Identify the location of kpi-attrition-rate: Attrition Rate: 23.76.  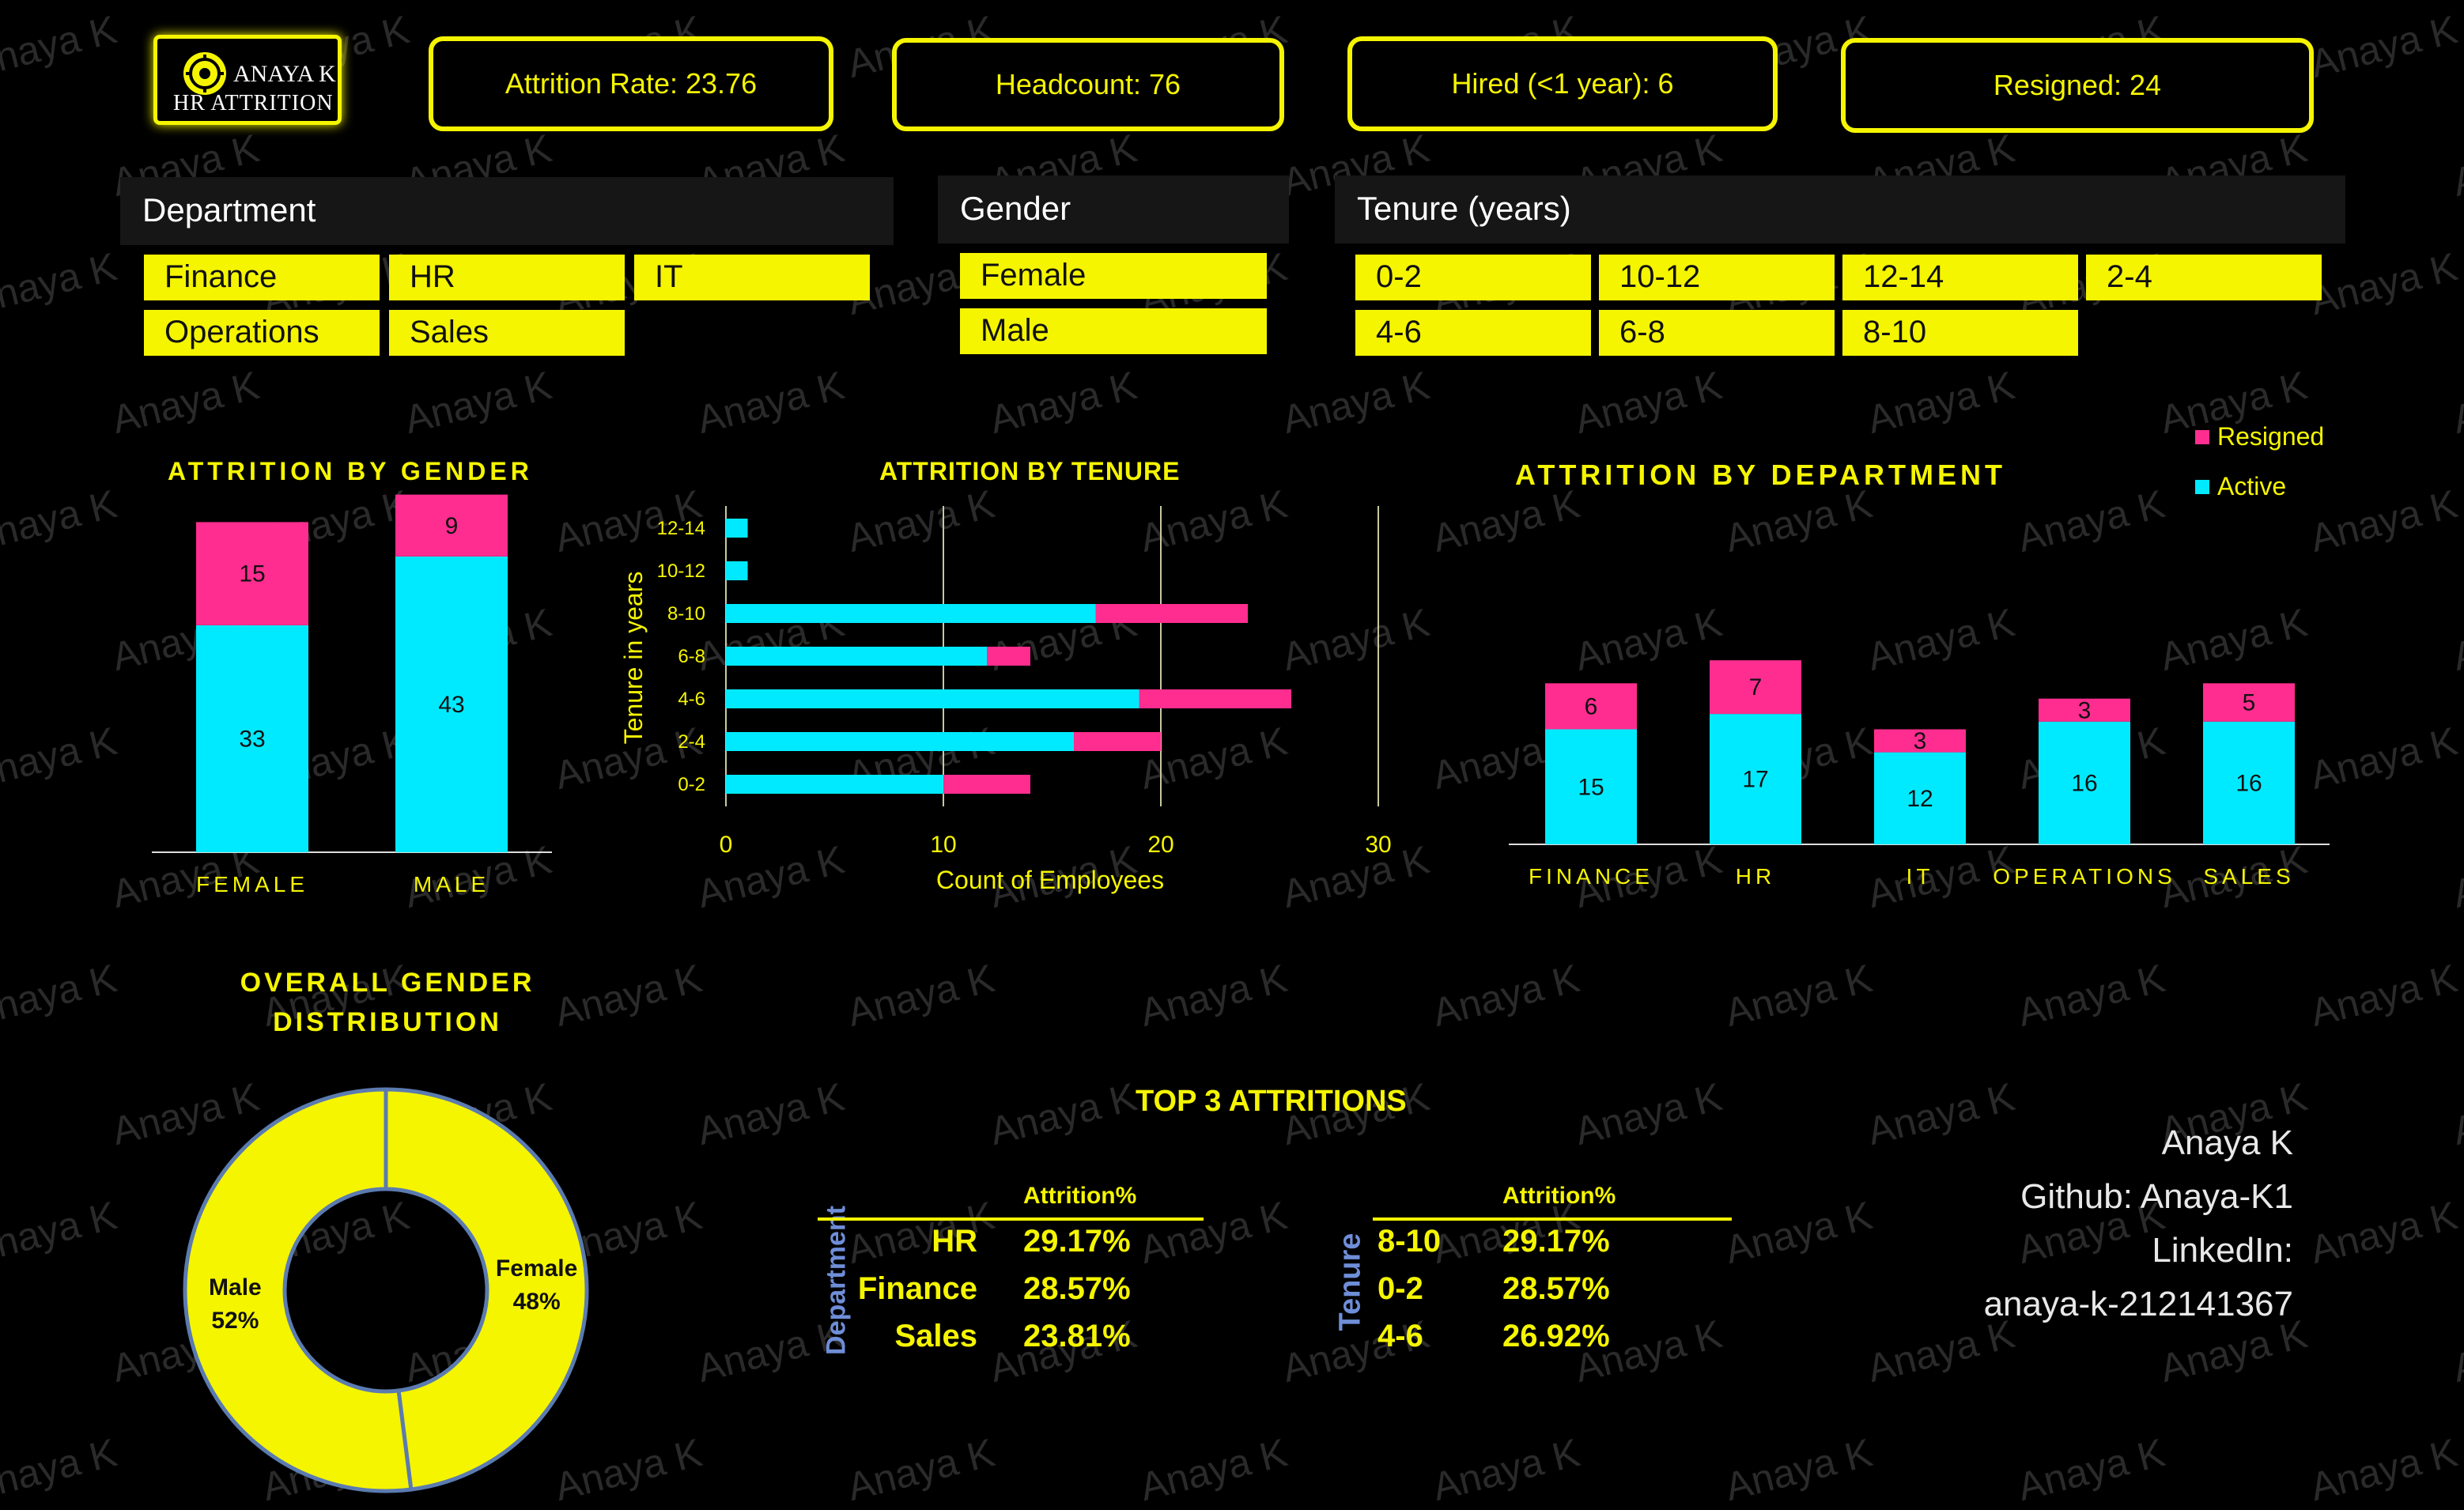
(631, 83).